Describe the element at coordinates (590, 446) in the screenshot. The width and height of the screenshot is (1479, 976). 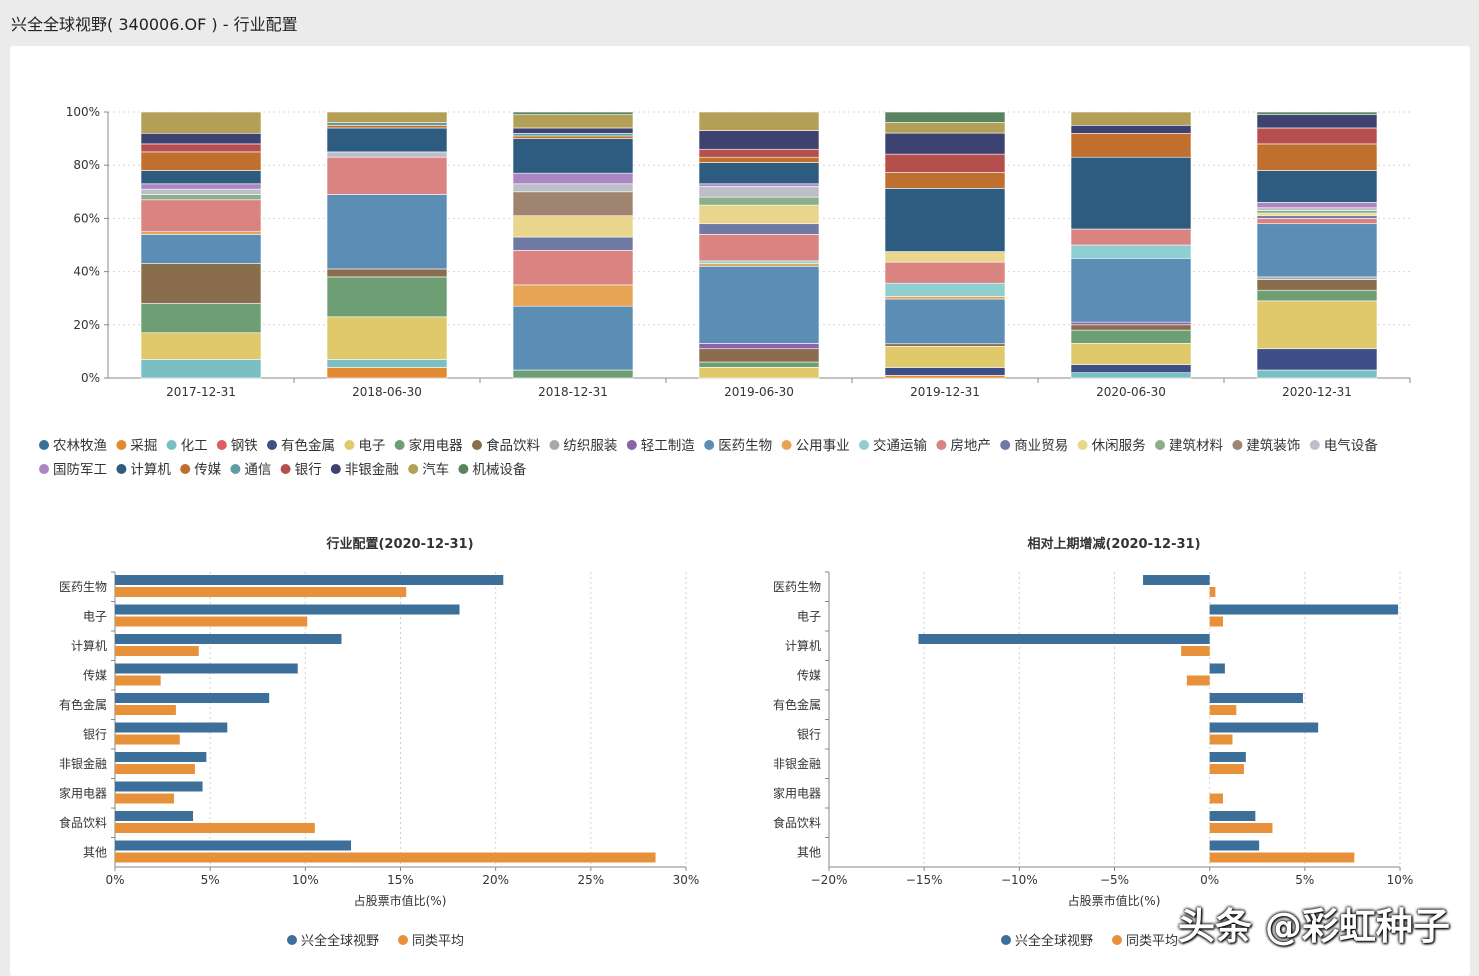
I see `stack-legend-label: 纺织服装` at that location.